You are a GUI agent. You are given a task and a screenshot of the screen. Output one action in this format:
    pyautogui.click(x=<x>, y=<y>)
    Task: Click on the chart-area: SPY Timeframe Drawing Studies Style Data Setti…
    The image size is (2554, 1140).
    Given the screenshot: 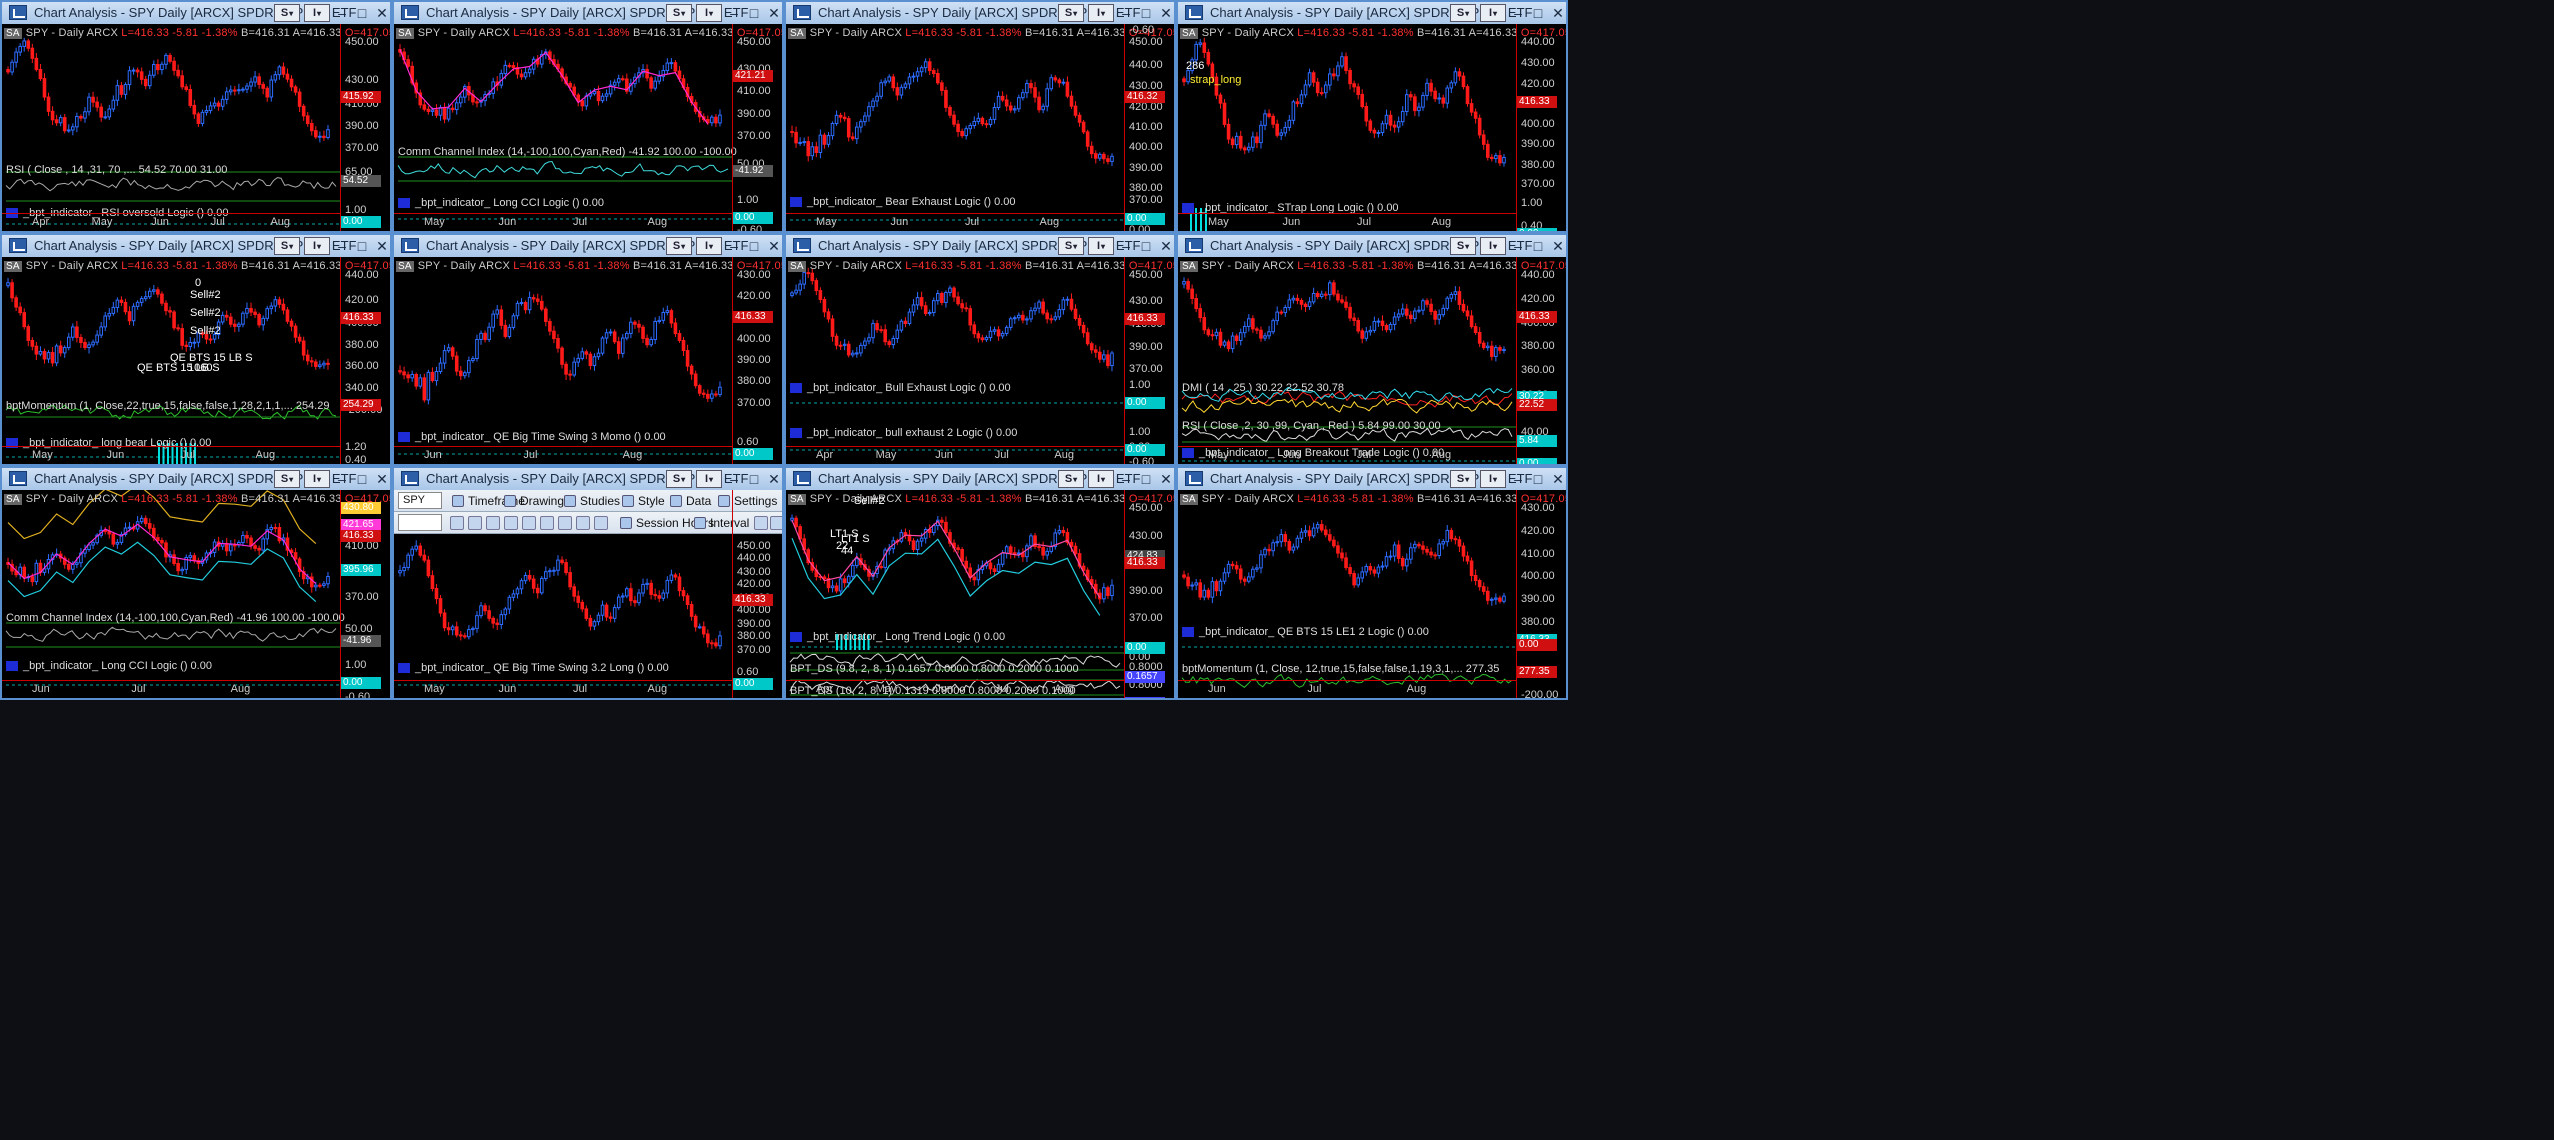 What is the action you would take?
    pyautogui.click(x=588, y=594)
    